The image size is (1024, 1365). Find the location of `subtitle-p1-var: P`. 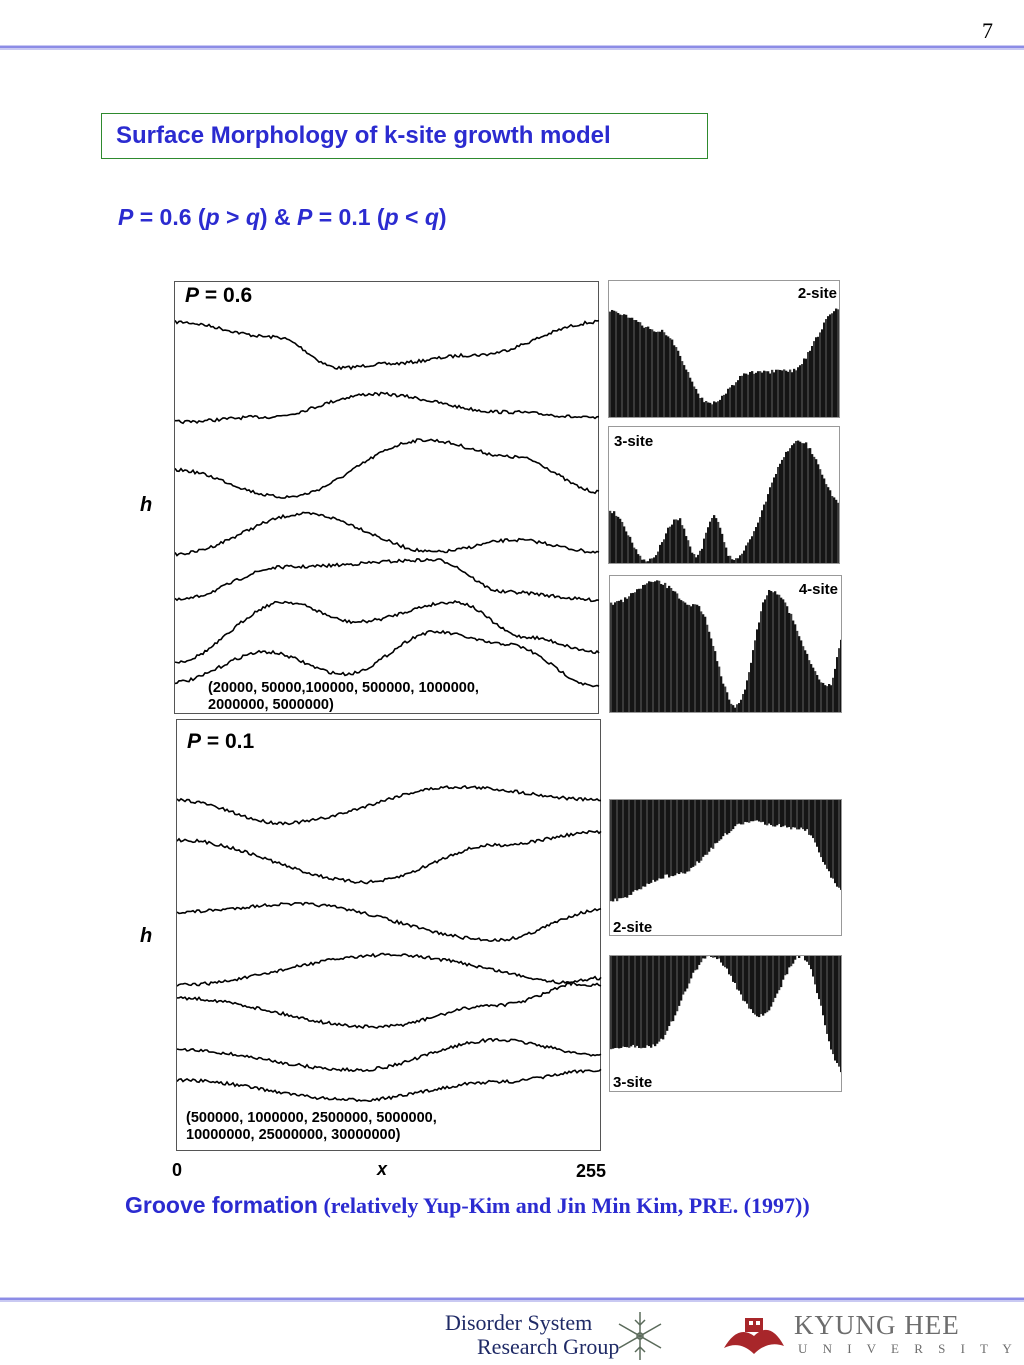

subtitle-p1-var: P is located at coordinates (126, 217).